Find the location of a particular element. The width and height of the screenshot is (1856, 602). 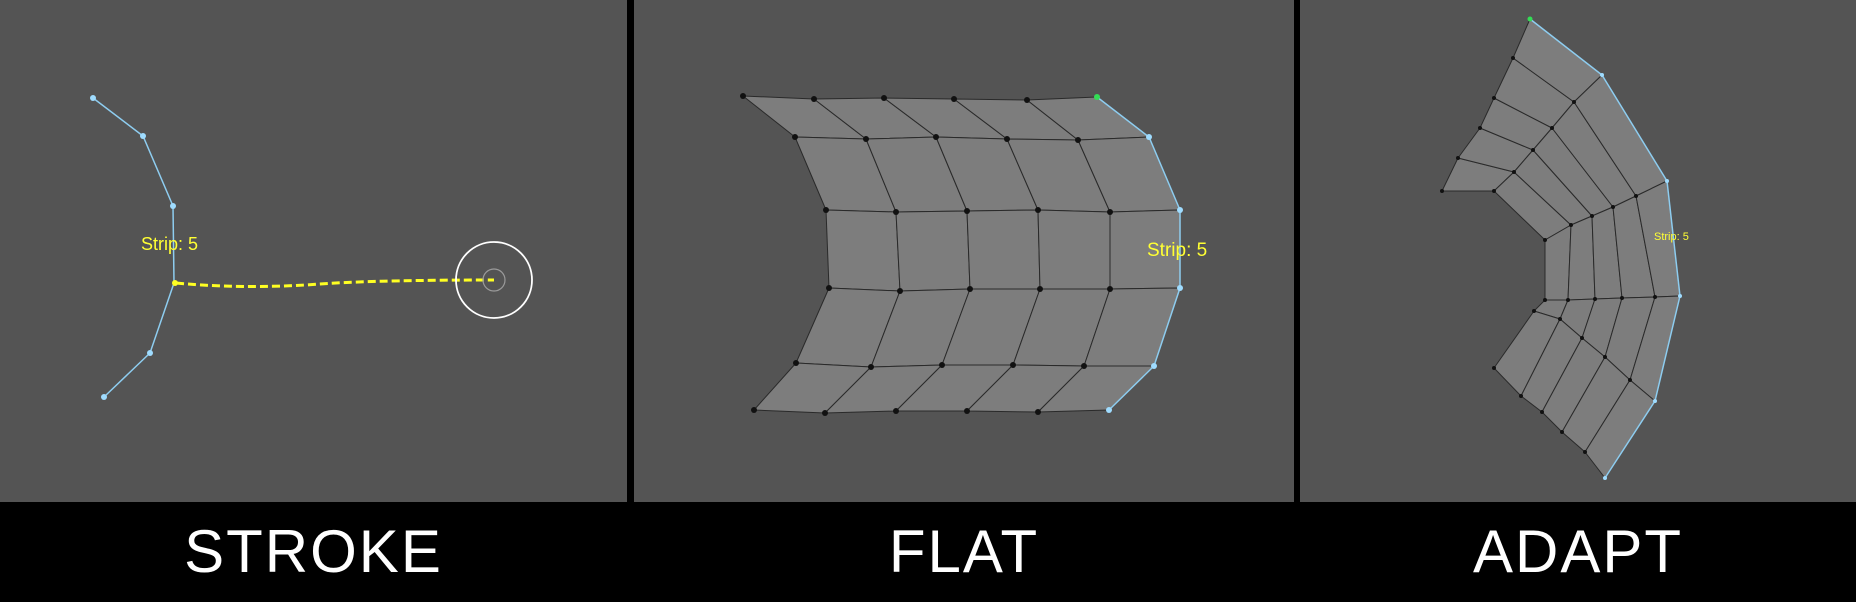

mesh-vertices is located at coordinates (1561, 248).